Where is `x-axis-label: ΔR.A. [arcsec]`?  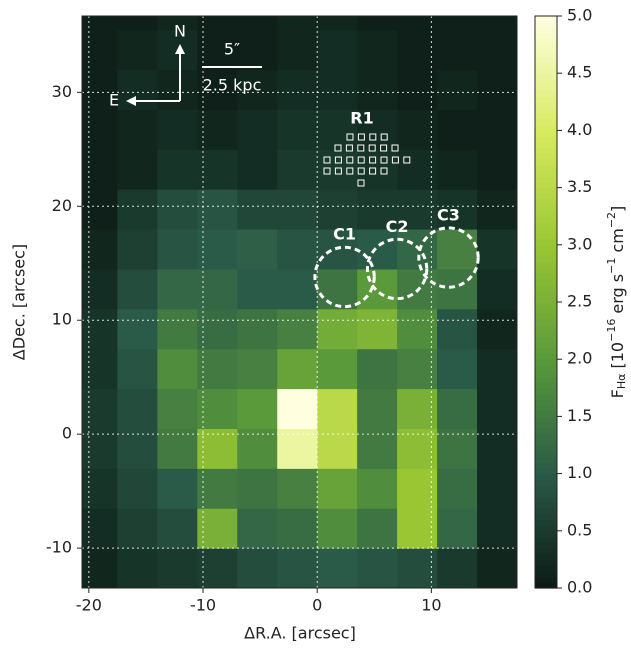
x-axis-label: ΔR.A. [arcsec] is located at coordinates (300, 633).